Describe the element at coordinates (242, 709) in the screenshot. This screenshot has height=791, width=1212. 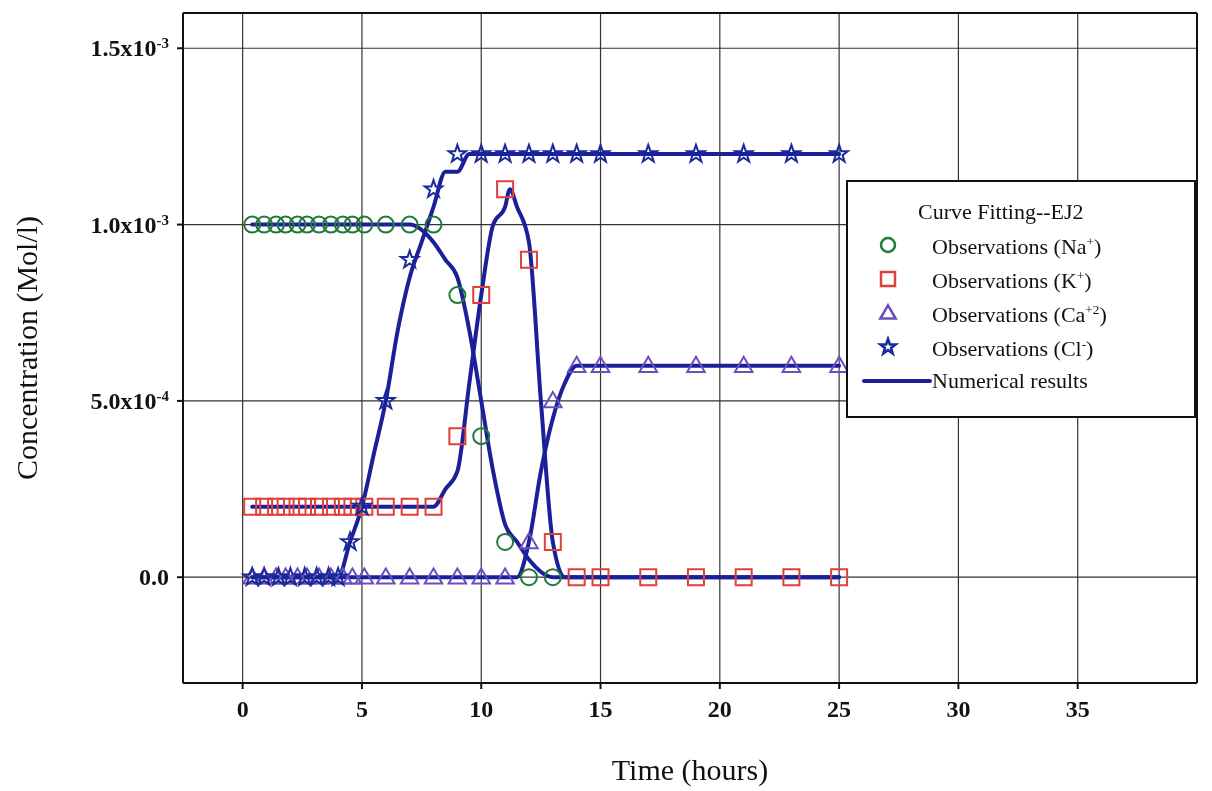
I see `x-tick-label: 0` at that location.